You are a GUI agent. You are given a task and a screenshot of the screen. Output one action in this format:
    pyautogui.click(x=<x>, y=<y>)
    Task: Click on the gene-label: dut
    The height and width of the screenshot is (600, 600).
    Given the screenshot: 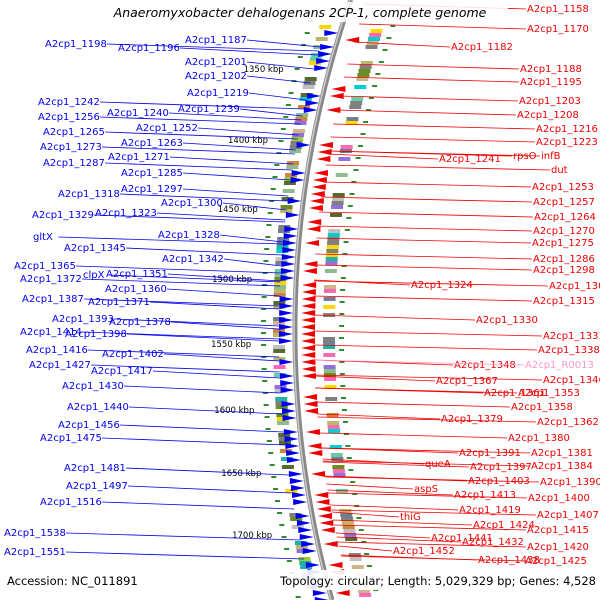 What is the action you would take?
    pyautogui.click(x=559, y=170)
    